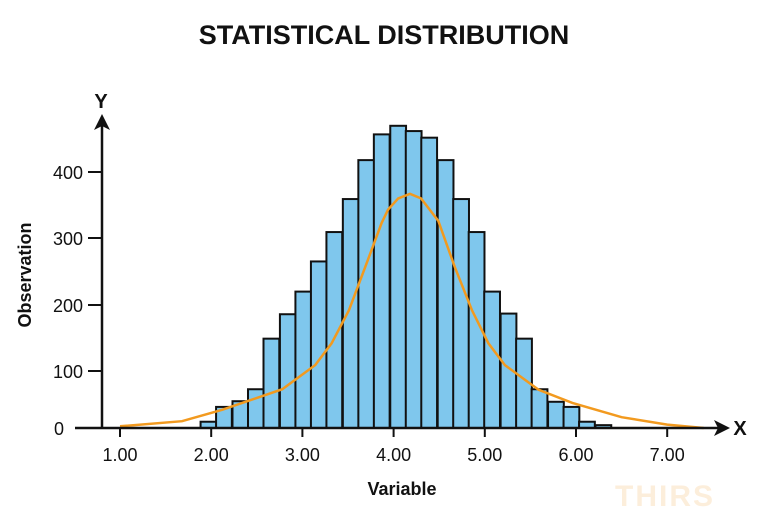 This screenshot has height=512, width=768. Describe the element at coordinates (59, 429) in the screenshot. I see `y-tick-label: 0` at that location.